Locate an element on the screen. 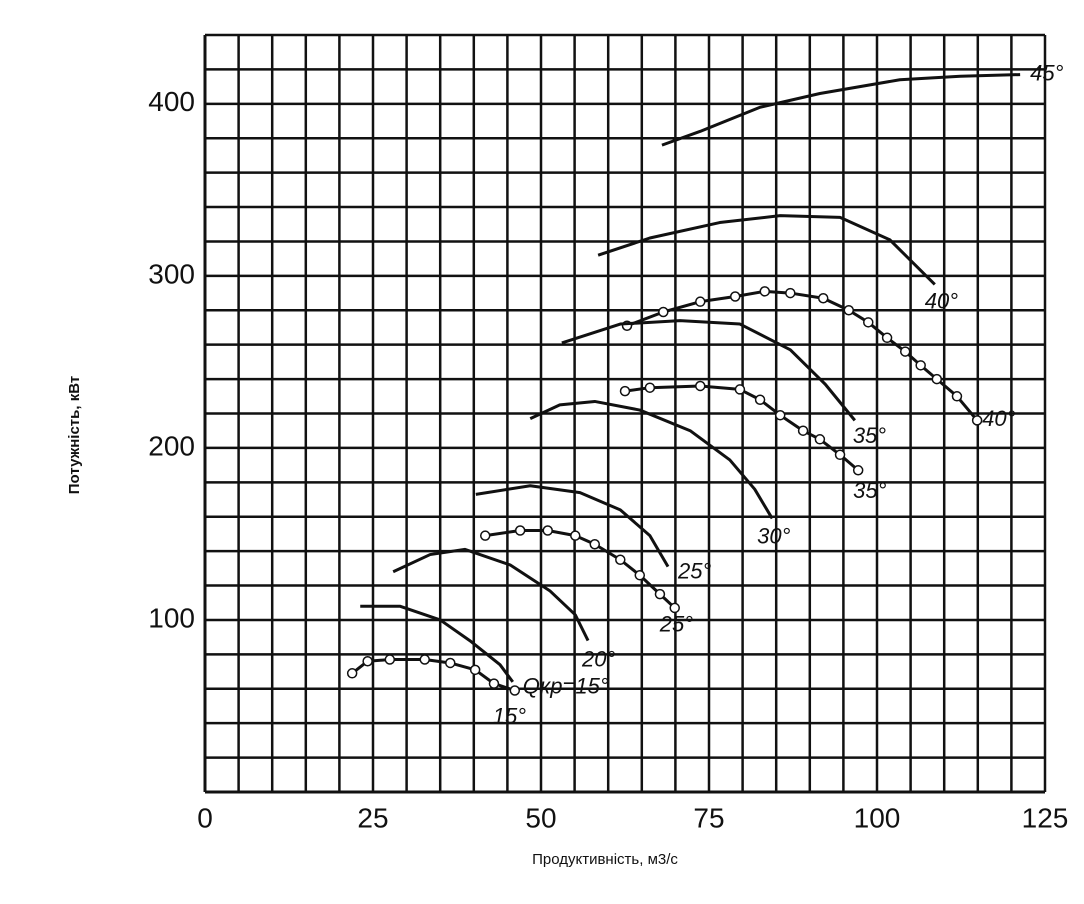 The image size is (1084, 904). x-tick-label: 50 is located at coordinates (540, 817).